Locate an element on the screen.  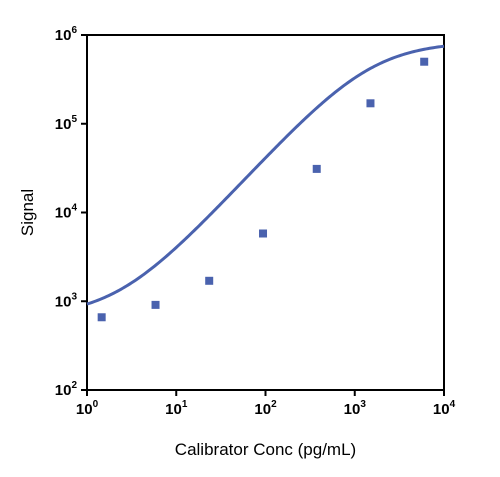
x-tick-label: 10¹ is located at coordinates (176, 408).